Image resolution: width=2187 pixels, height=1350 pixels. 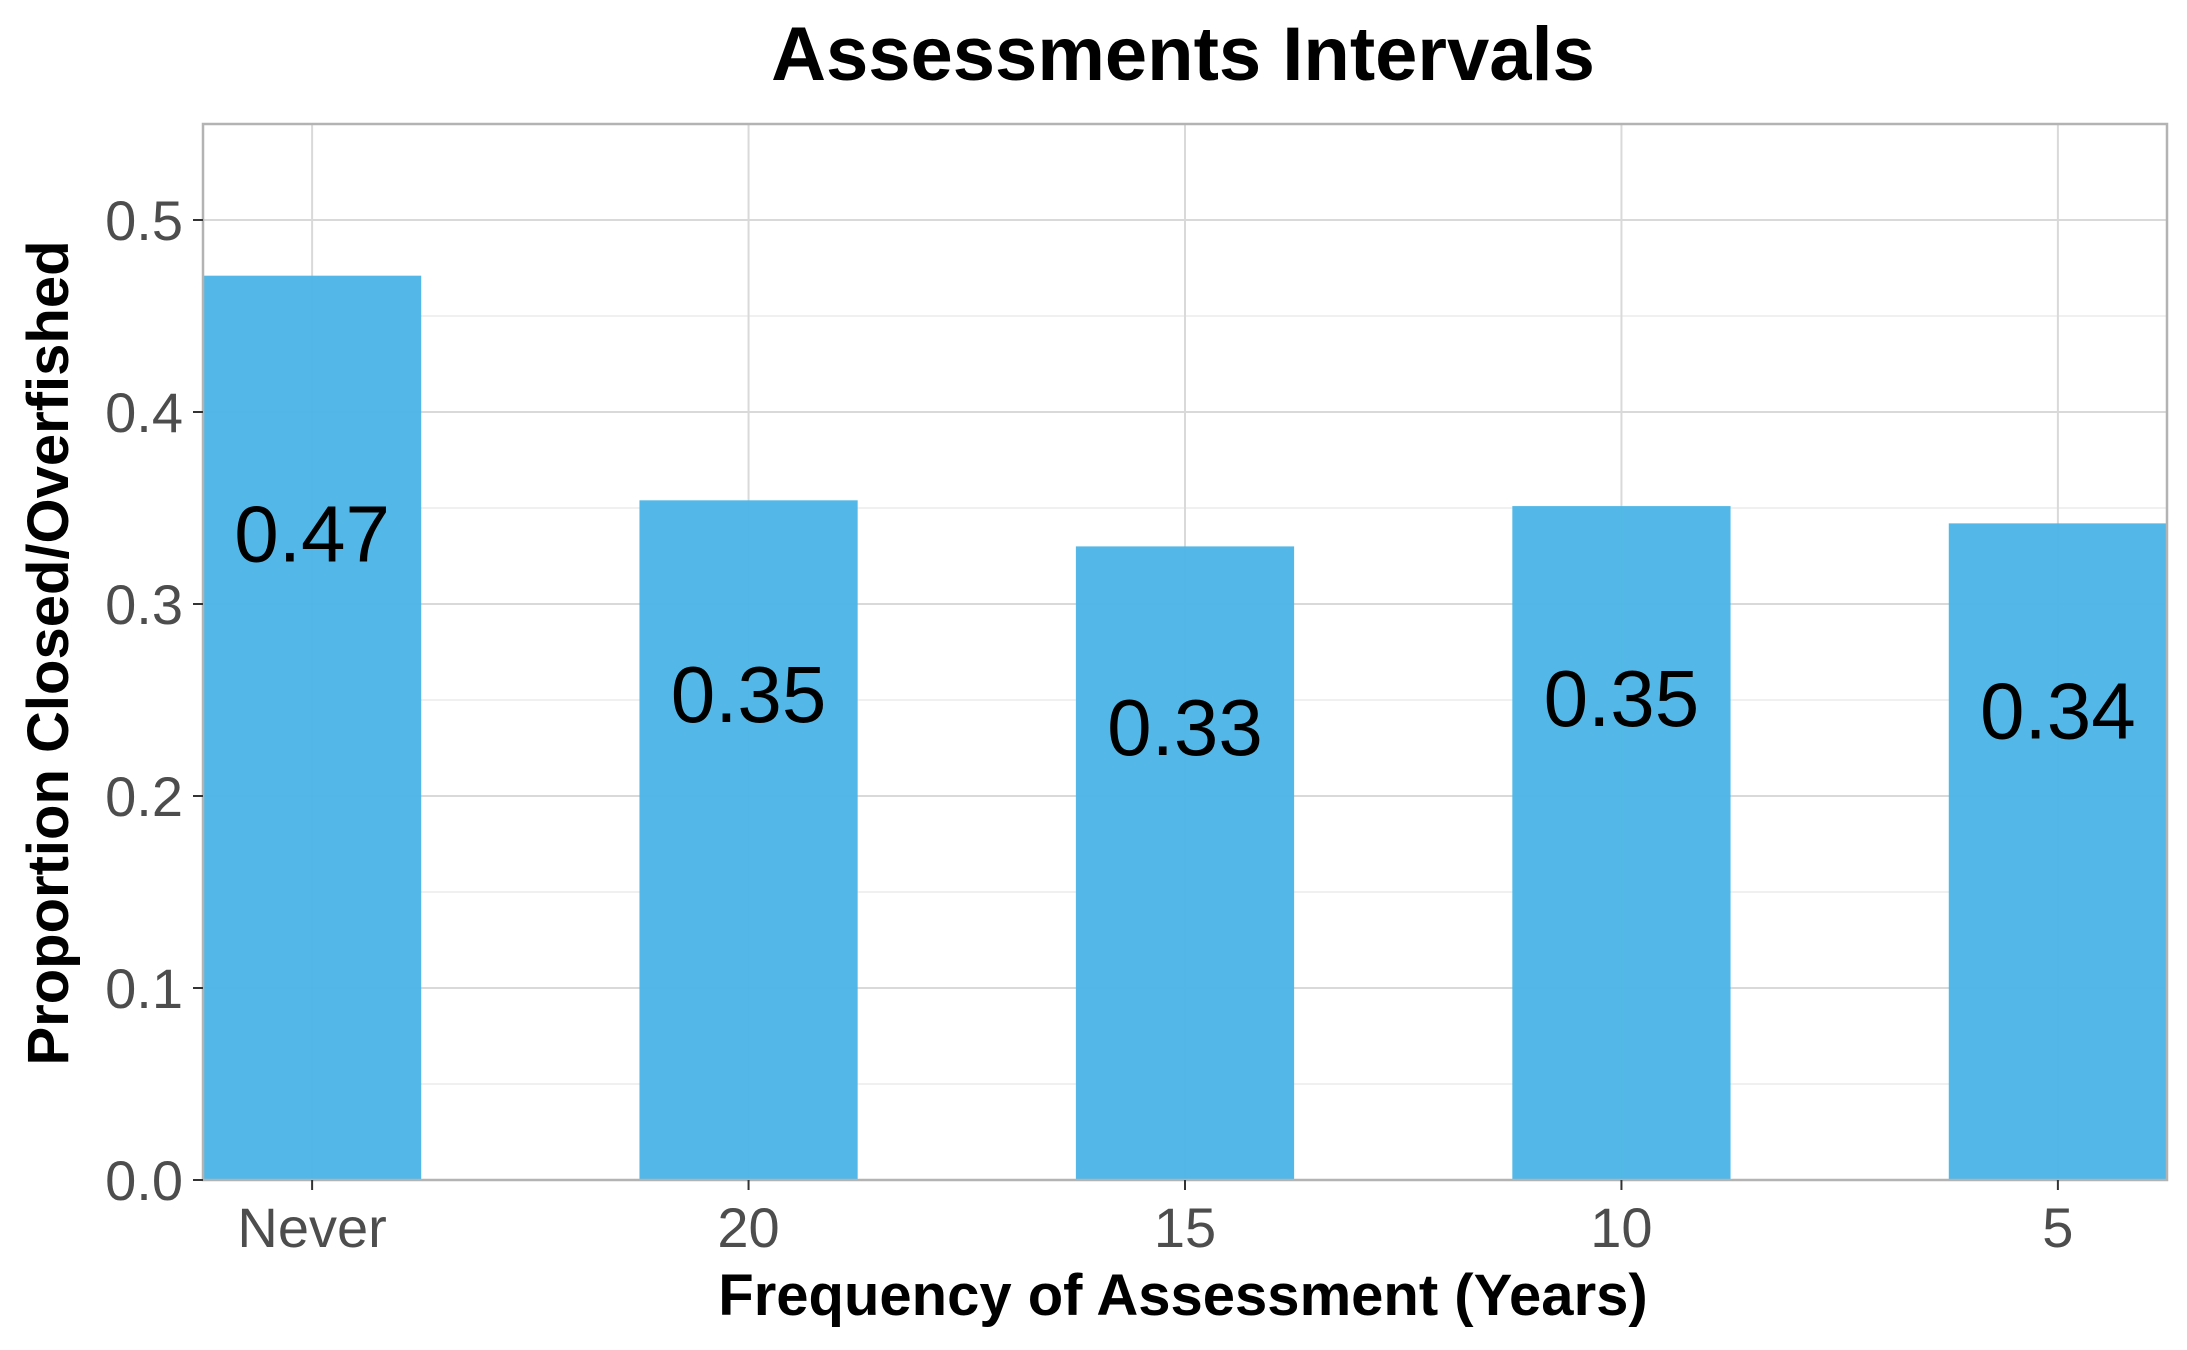 I want to click on y-tick-label: 0.0, so click(x=144, y=1180).